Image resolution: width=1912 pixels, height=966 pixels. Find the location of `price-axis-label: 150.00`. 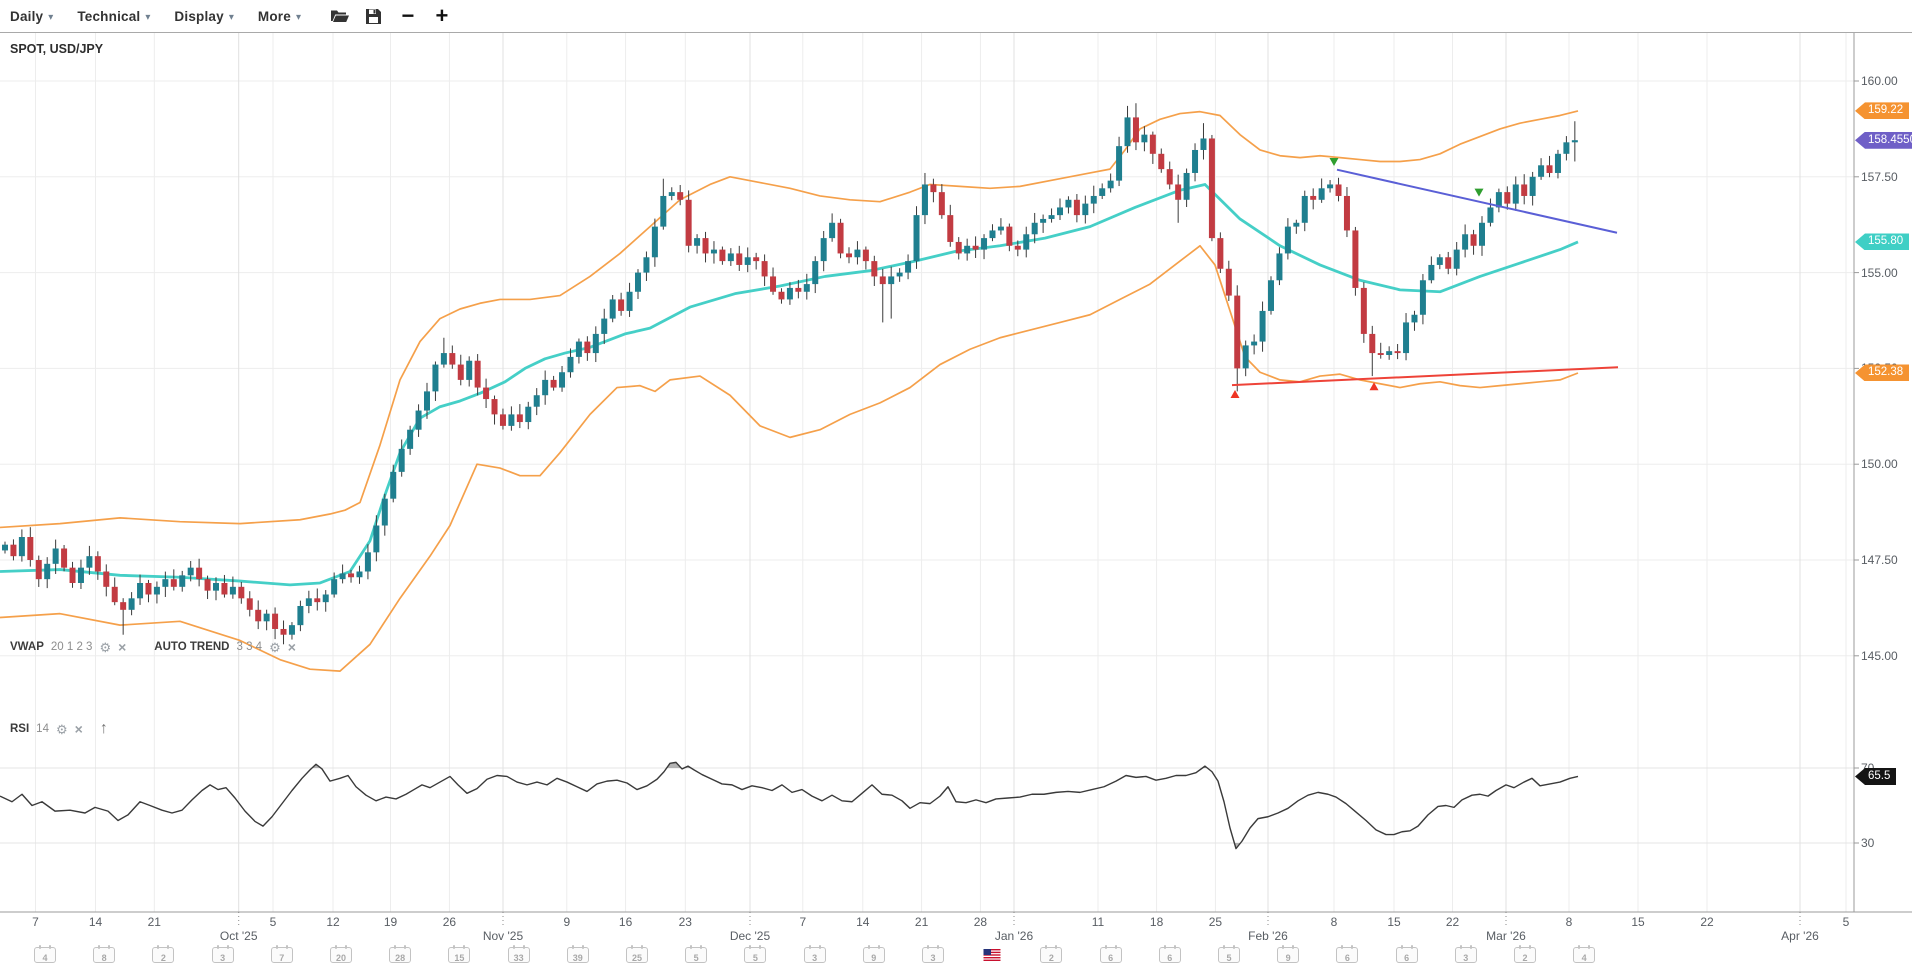

price-axis-label: 150.00 is located at coordinates (1879, 464).